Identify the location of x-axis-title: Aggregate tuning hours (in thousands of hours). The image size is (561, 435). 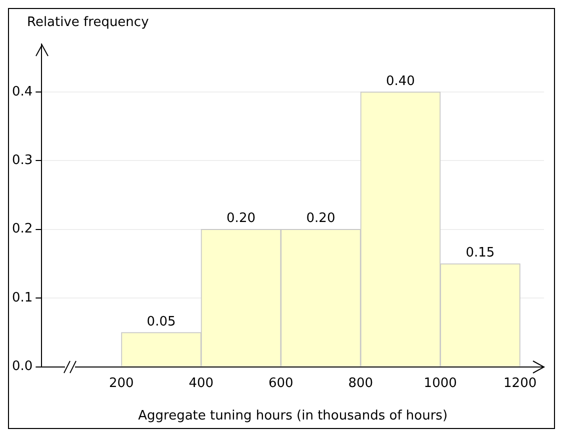
(293, 416).